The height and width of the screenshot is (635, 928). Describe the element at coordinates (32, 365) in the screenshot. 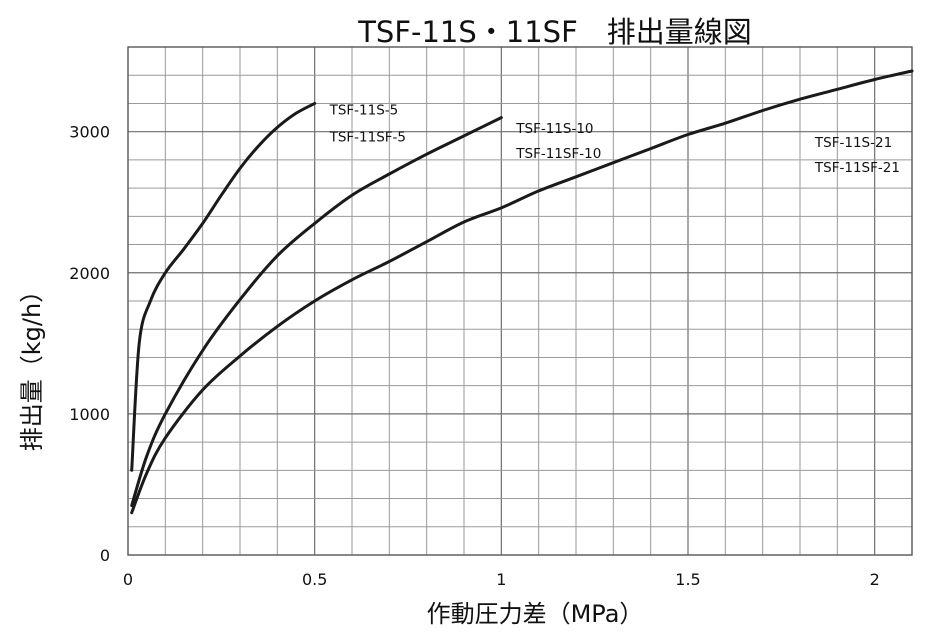

I see `y-axis-title: 排出量（kg/h）` at that location.